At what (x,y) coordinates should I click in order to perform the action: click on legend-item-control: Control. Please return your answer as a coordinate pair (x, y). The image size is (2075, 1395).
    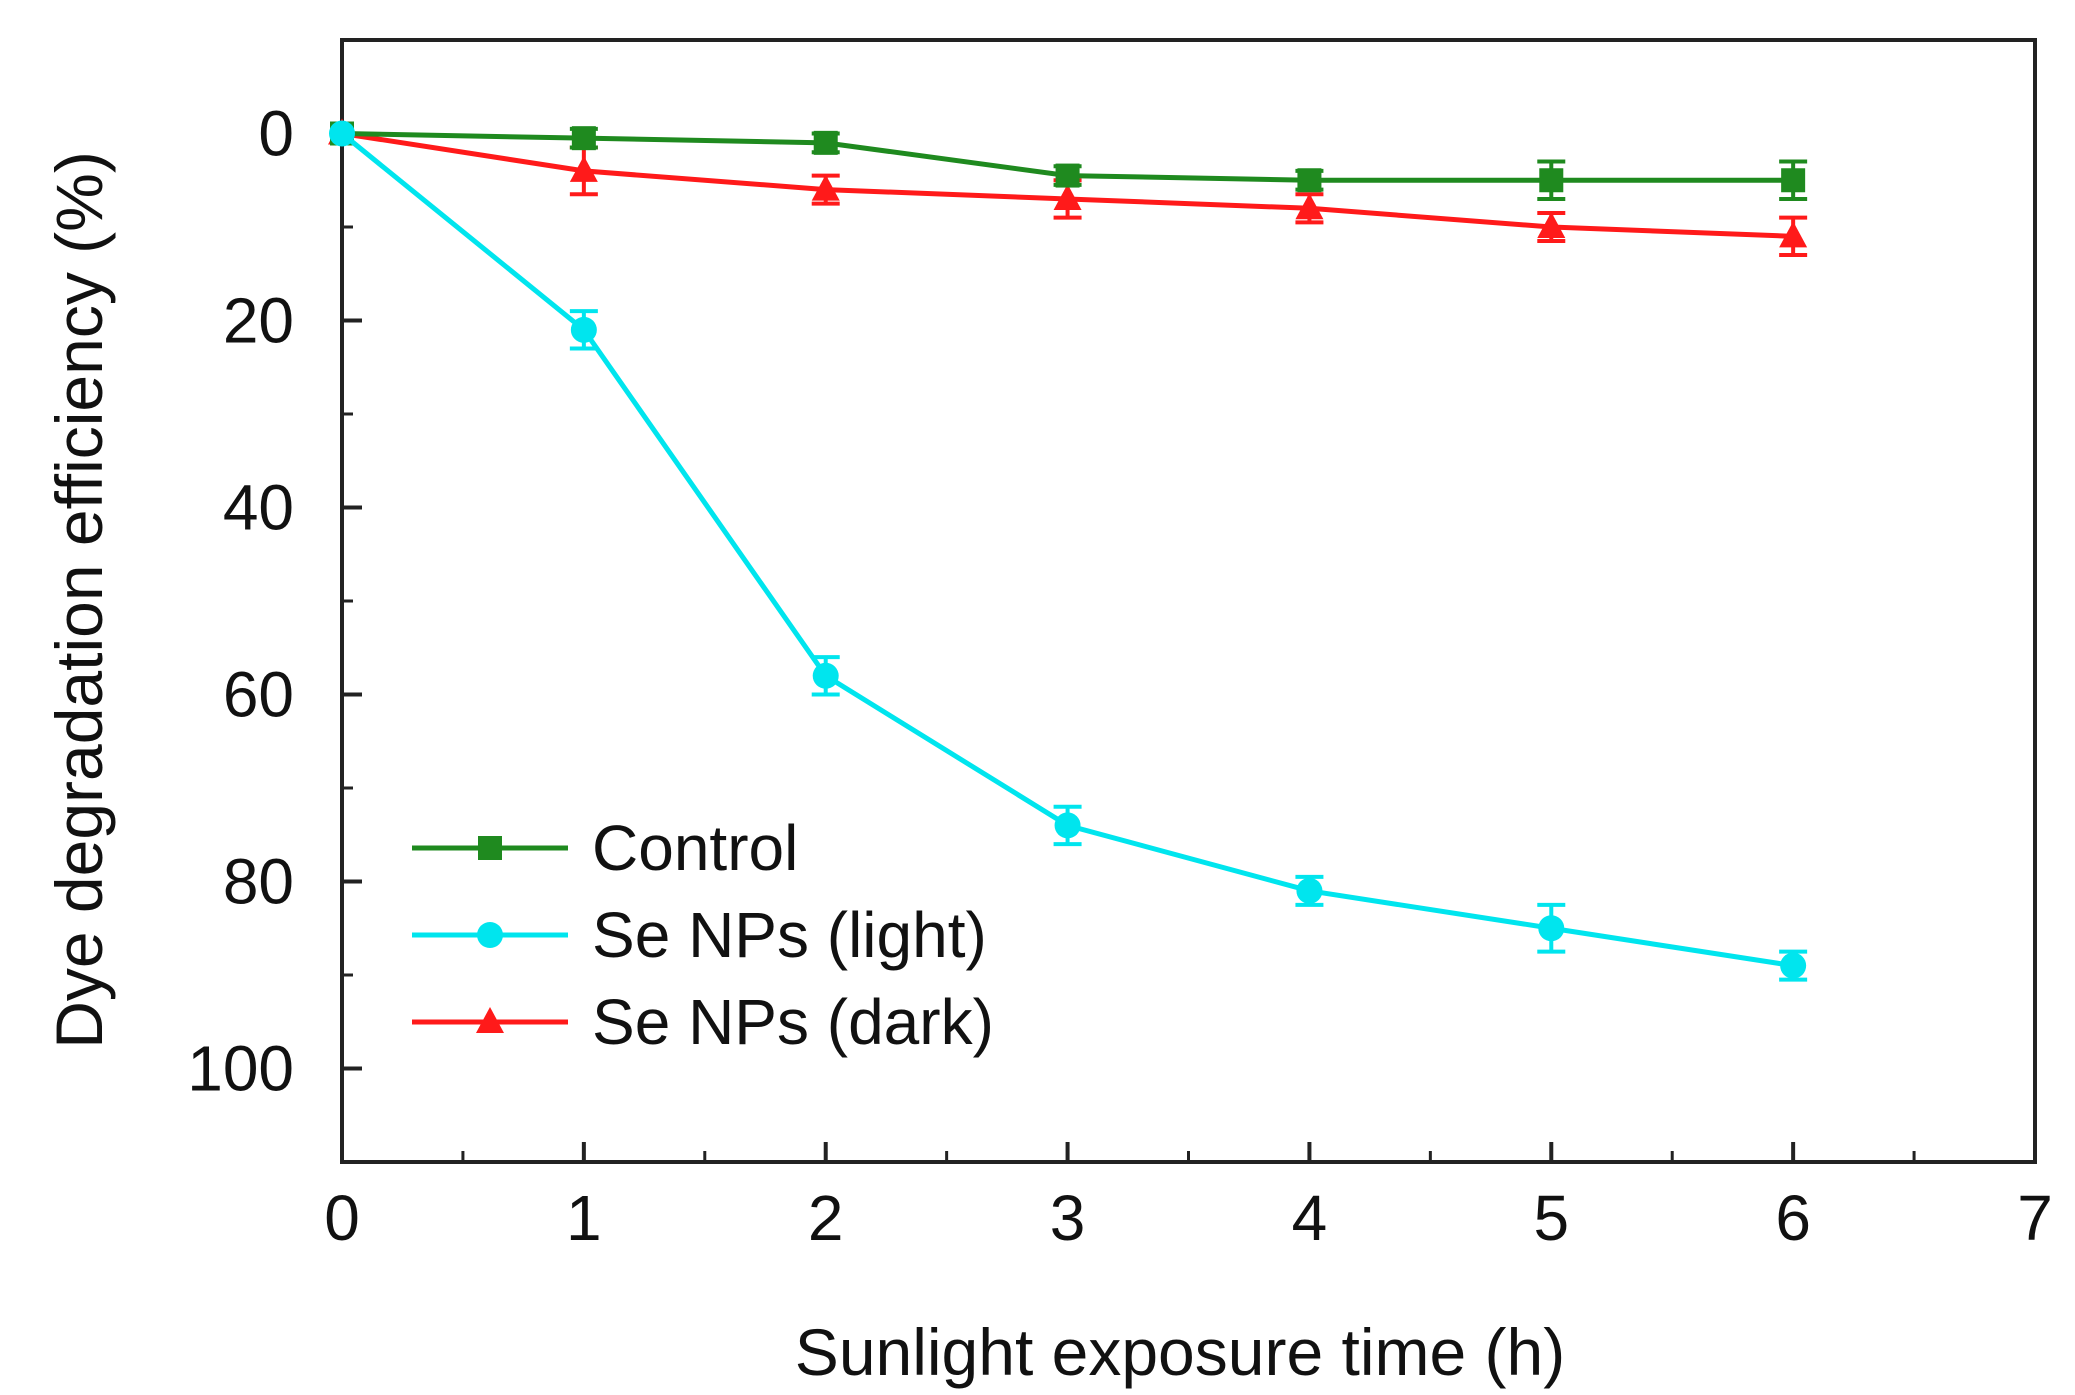
    Looking at the image, I should click on (605, 848).